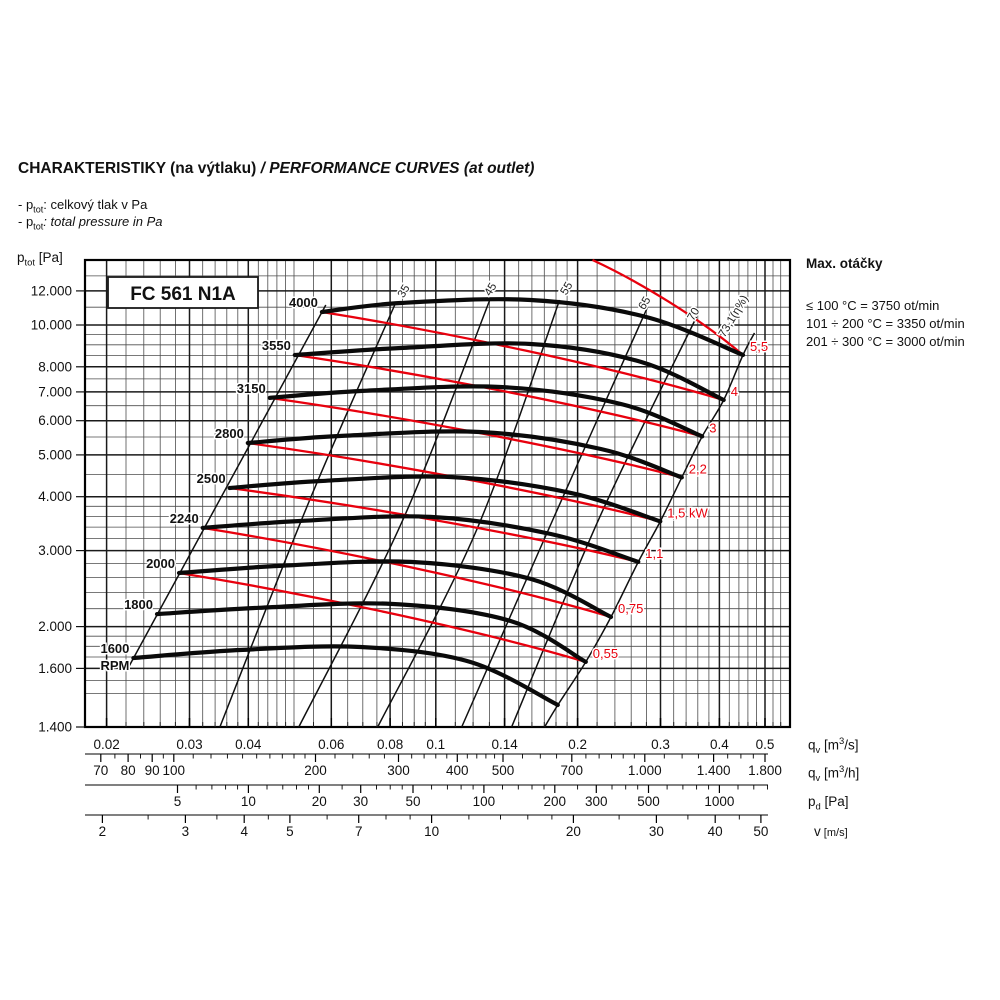 The width and height of the screenshot is (1000, 1000). Describe the element at coordinates (90, 223) in the screenshot. I see `bullet-ptot-en: - ptot: total pressure in Pa` at that location.